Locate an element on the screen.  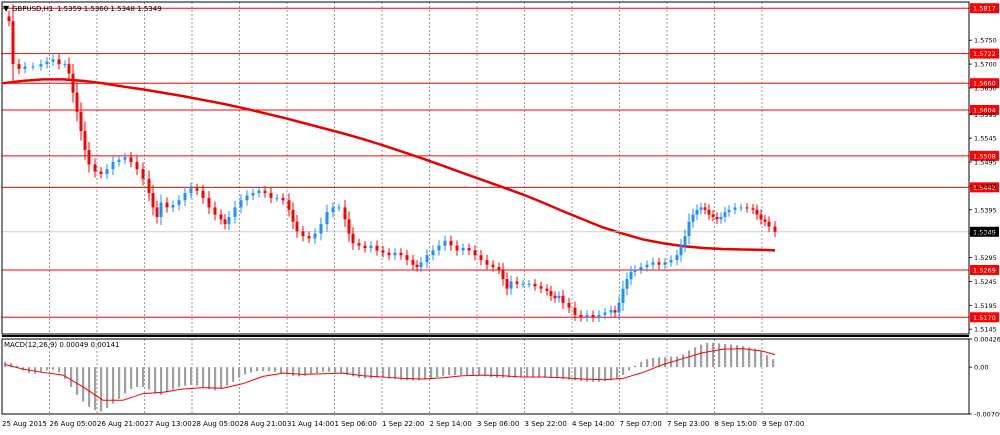
macd-y-tick-label: 0.00 is located at coordinates (981, 368).